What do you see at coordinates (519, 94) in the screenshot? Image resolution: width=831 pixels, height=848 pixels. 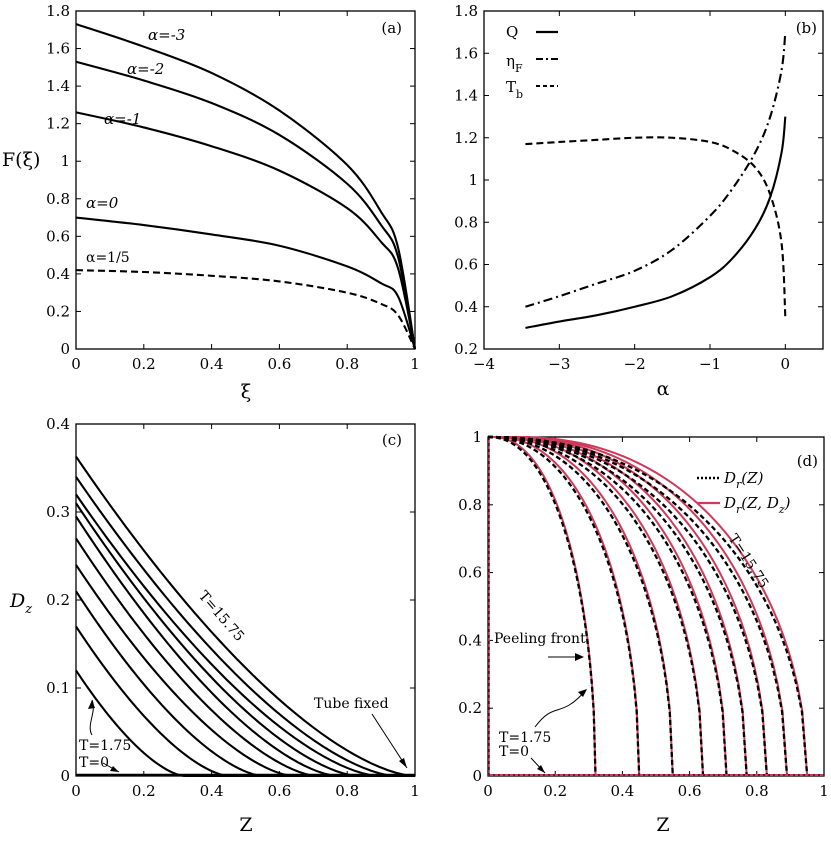 I see `legend-tb-sub: b` at bounding box center [519, 94].